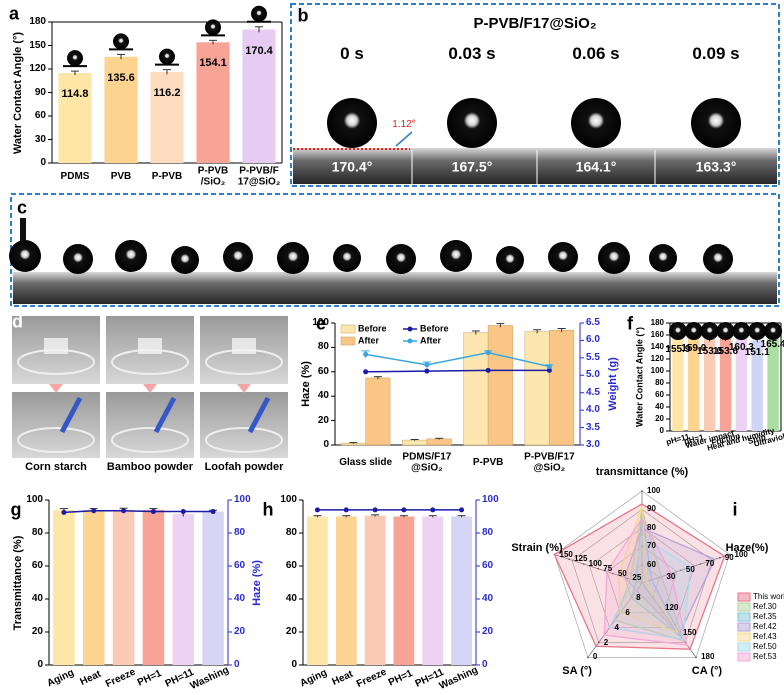 This screenshot has height=695, width=784. I want to click on sample, so click(56, 346).